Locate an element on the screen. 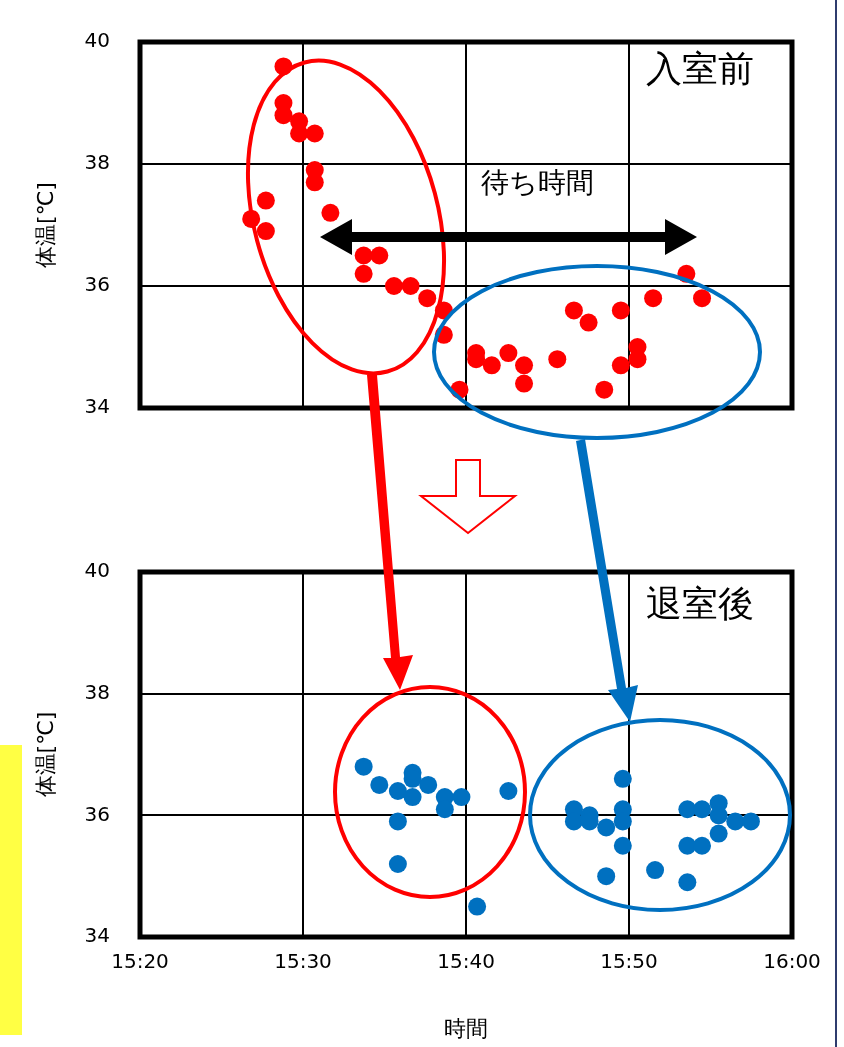 Image resolution: width=844 pixels, height=1047 pixels. annotation: 入室前 is located at coordinates (700, 69).